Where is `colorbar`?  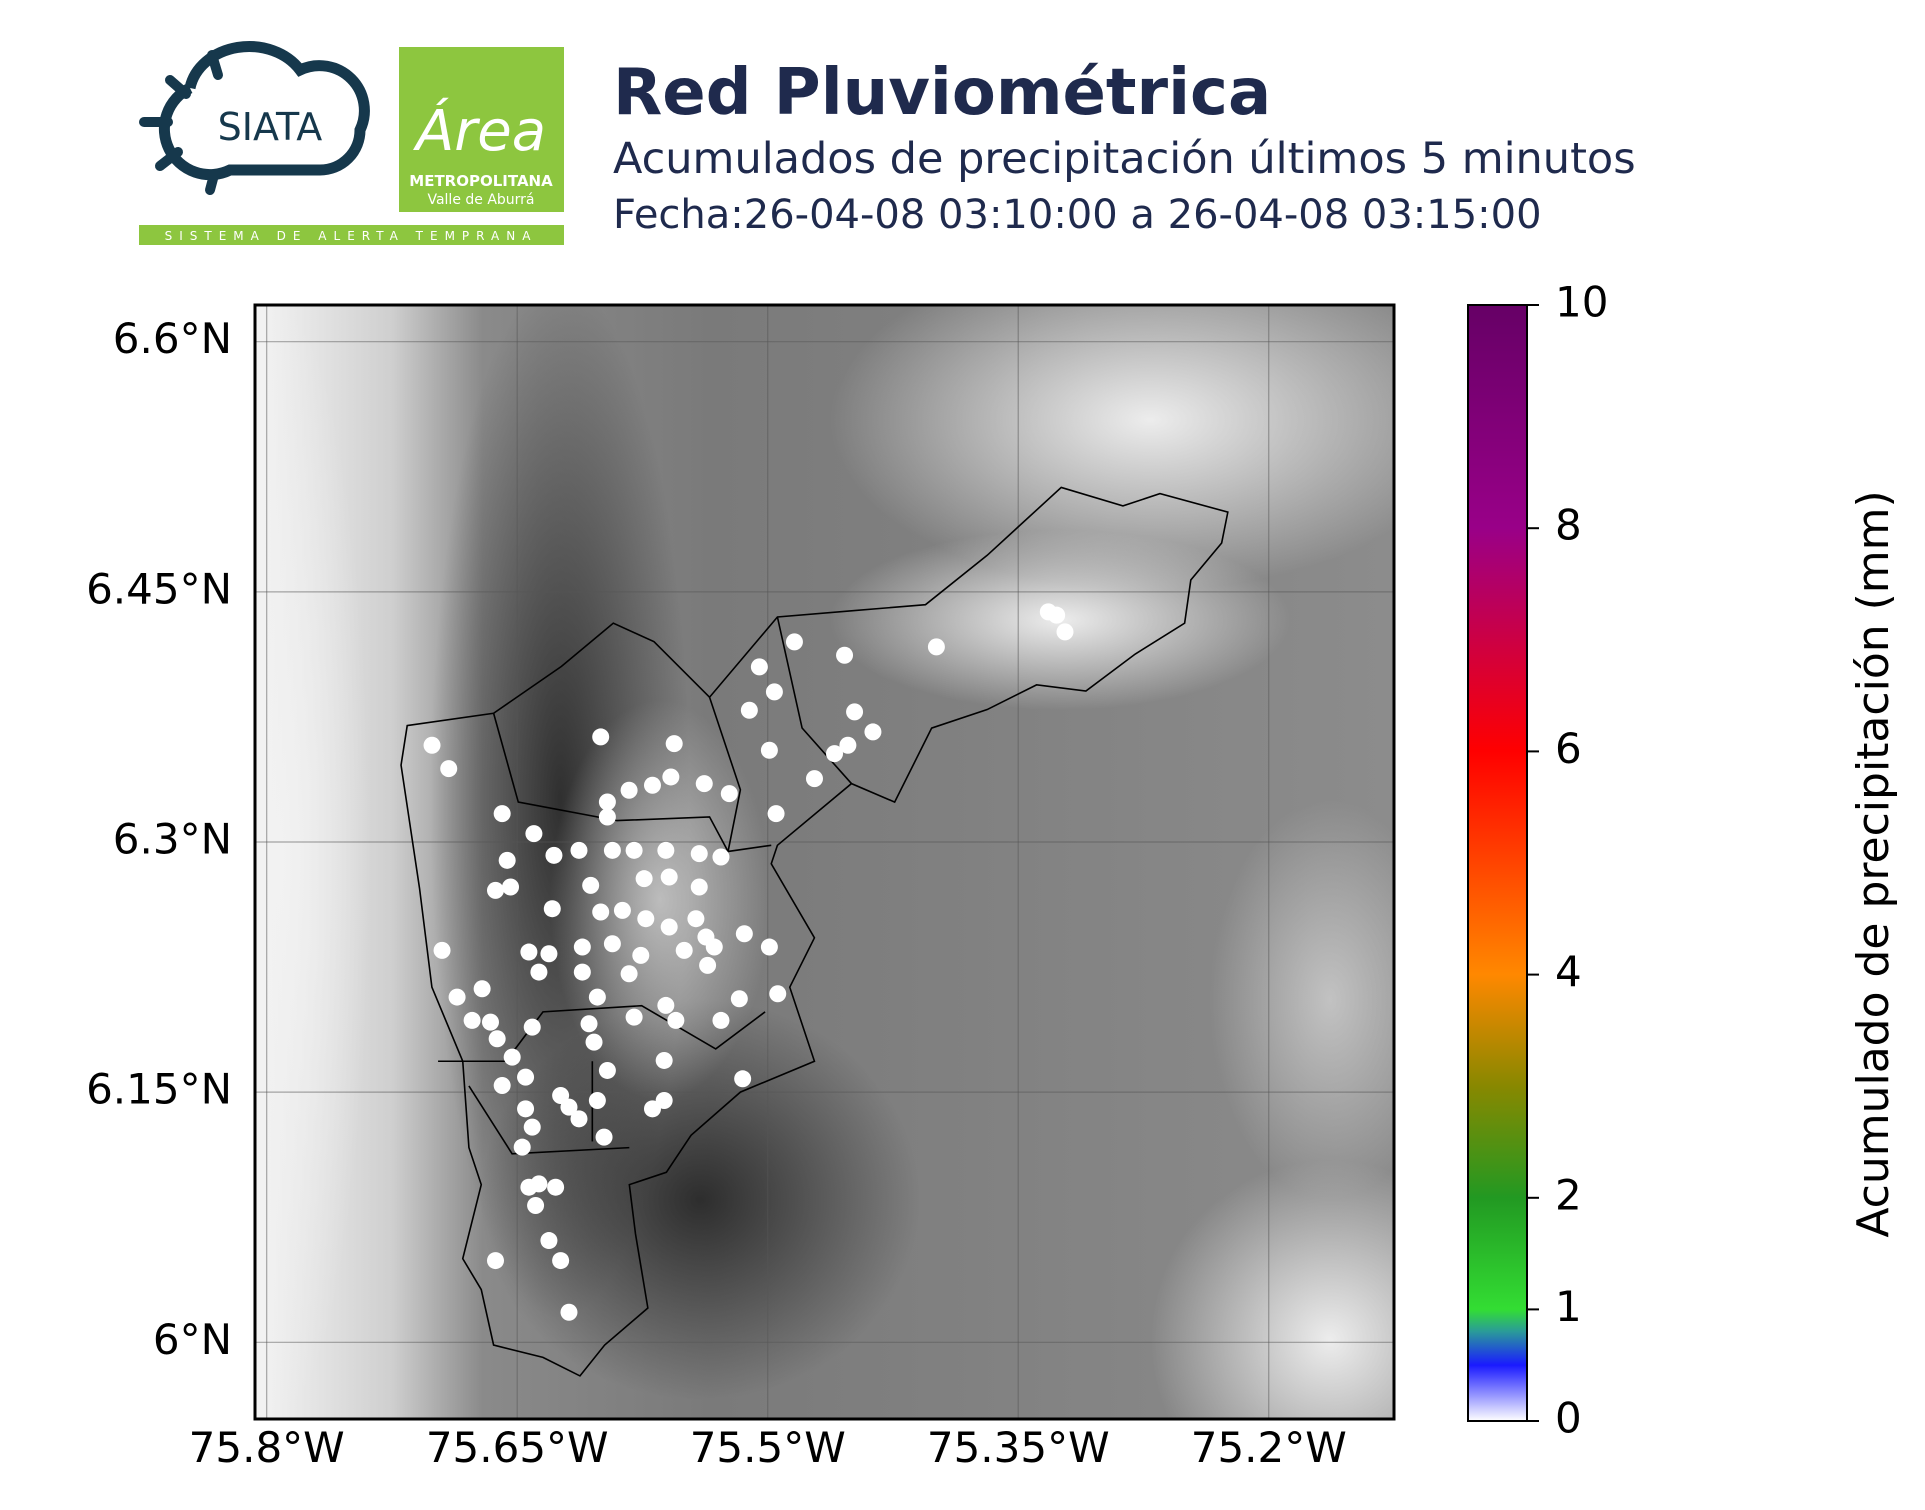
colorbar is located at coordinates (1497, 863).